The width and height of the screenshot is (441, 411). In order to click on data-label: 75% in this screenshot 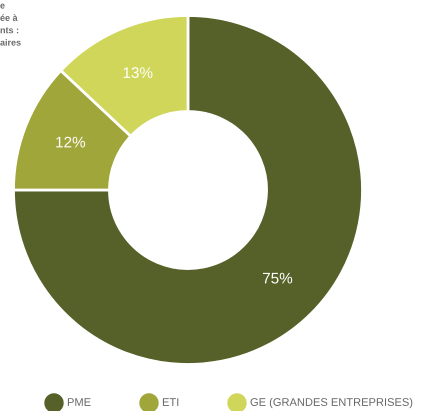, I will do `click(277, 278)`.